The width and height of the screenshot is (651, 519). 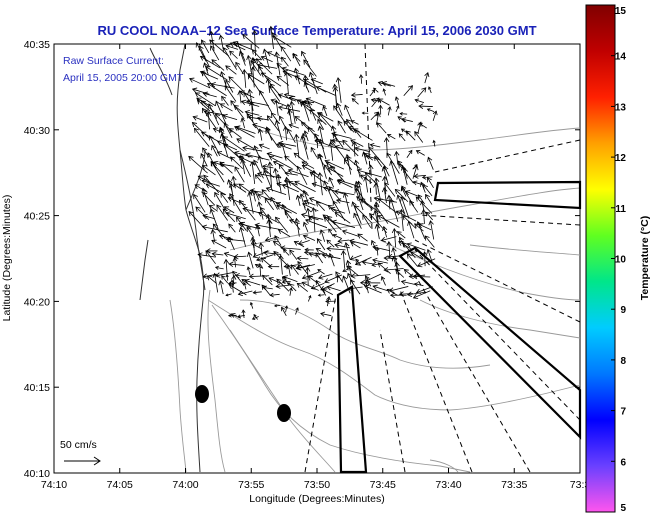 I want to click on colorbar-tick-label: 14, so click(x=621, y=57).